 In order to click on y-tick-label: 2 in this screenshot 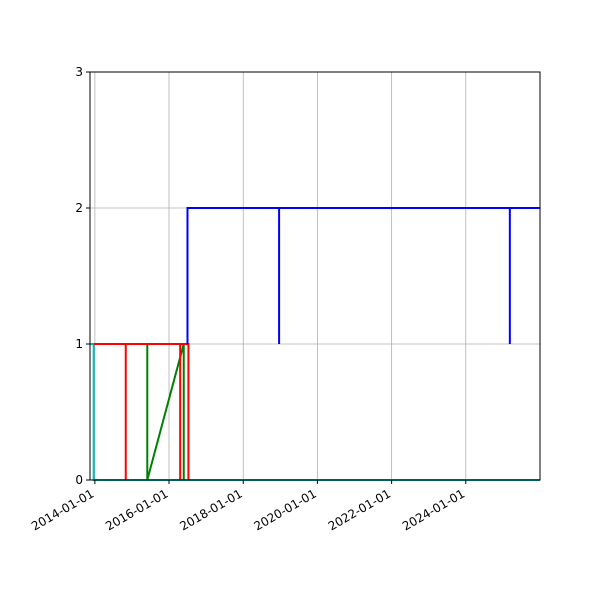, I will do `click(79, 208)`.